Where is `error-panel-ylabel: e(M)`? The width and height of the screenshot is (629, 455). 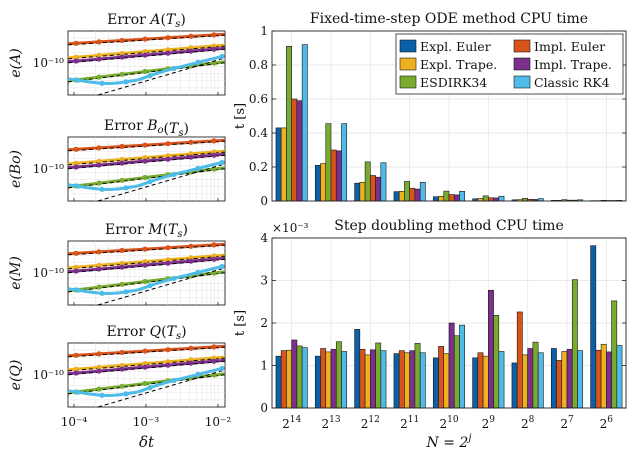 error-panel-ylabel: e(M) is located at coordinates (16, 273).